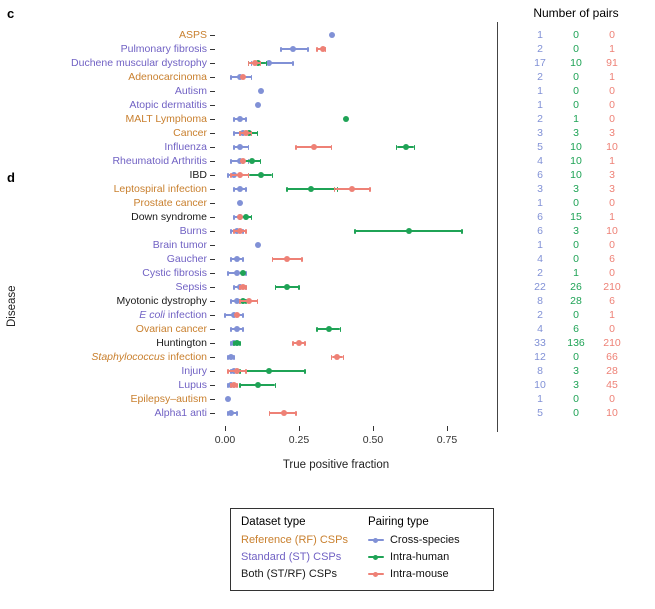  What do you see at coordinates (225, 440) in the screenshot?
I see `x-axis-tick-label: 0.00` at bounding box center [225, 440].